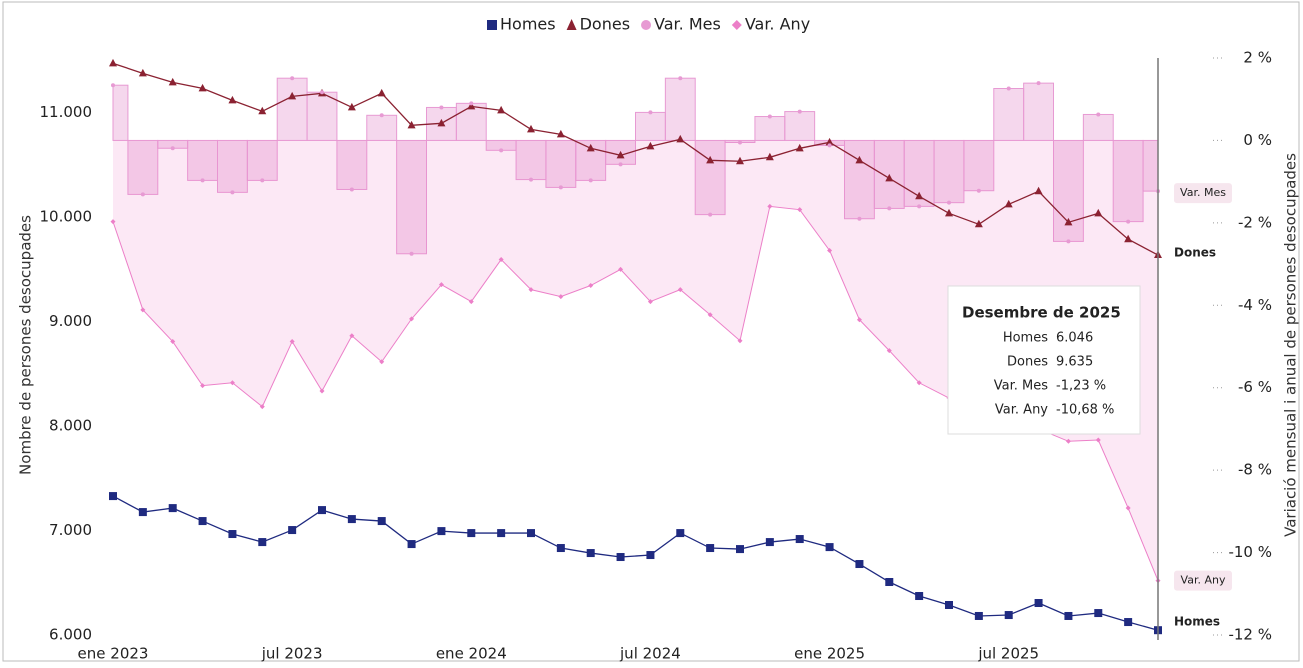 The height and width of the screenshot is (668, 1303). What do you see at coordinates (770, 24) in the screenshot?
I see `legend-item: Var. Any` at bounding box center [770, 24].